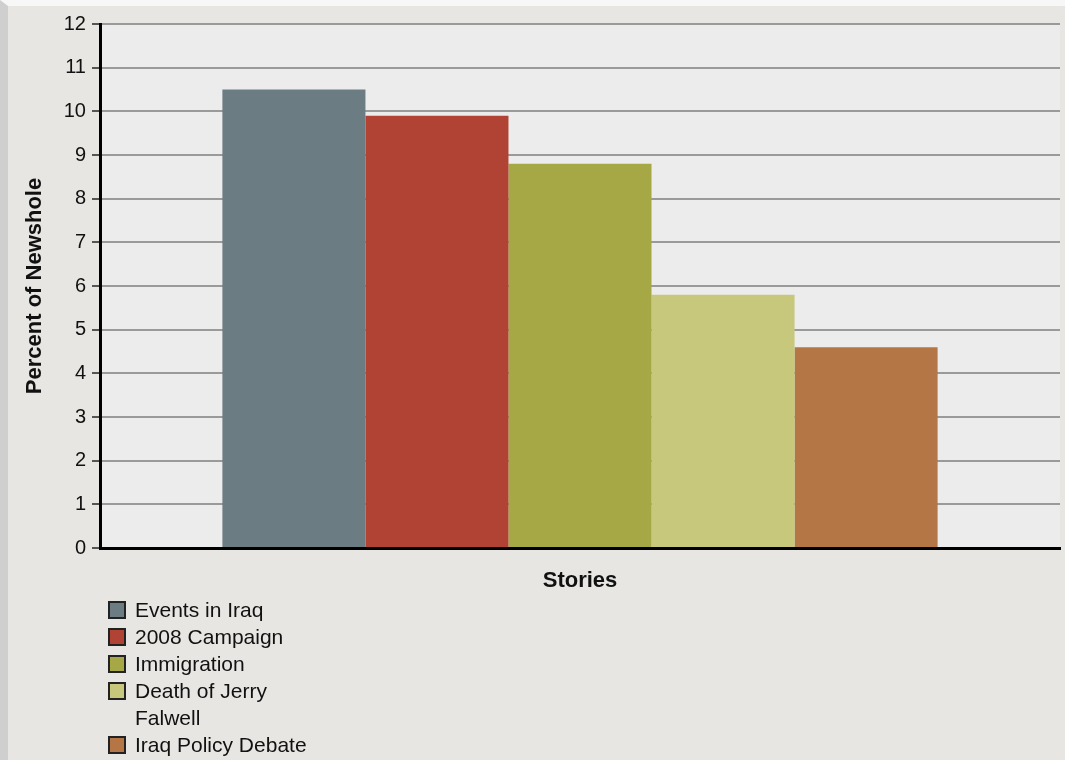 The image size is (1065, 760). Describe the element at coordinates (75, 66) in the screenshot. I see `y-tick-label: 11` at that location.